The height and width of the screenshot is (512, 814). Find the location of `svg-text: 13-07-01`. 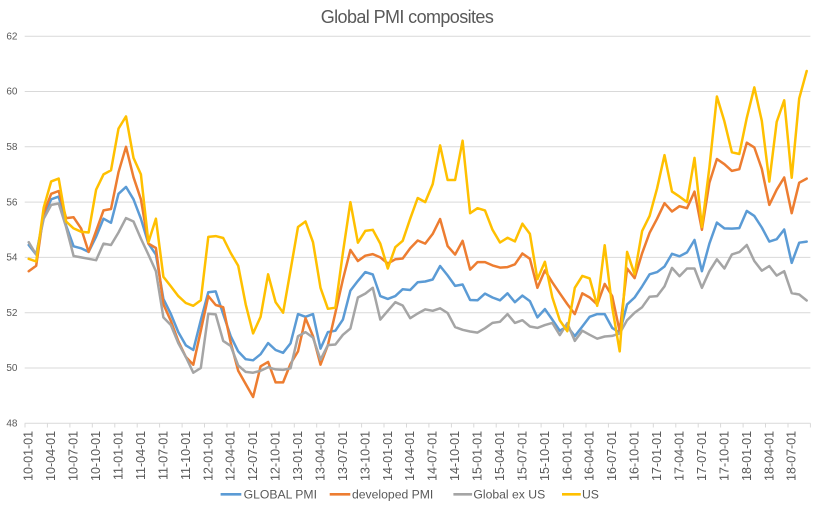

svg-text: 13-07-01 is located at coordinates (343, 456).